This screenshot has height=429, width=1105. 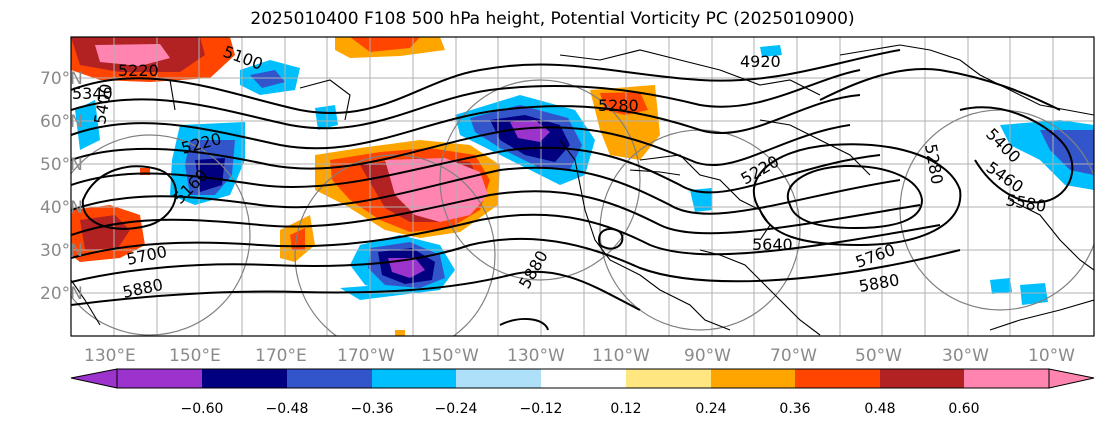 I want to click on lat-label: 20°N, so click(x=61, y=294).